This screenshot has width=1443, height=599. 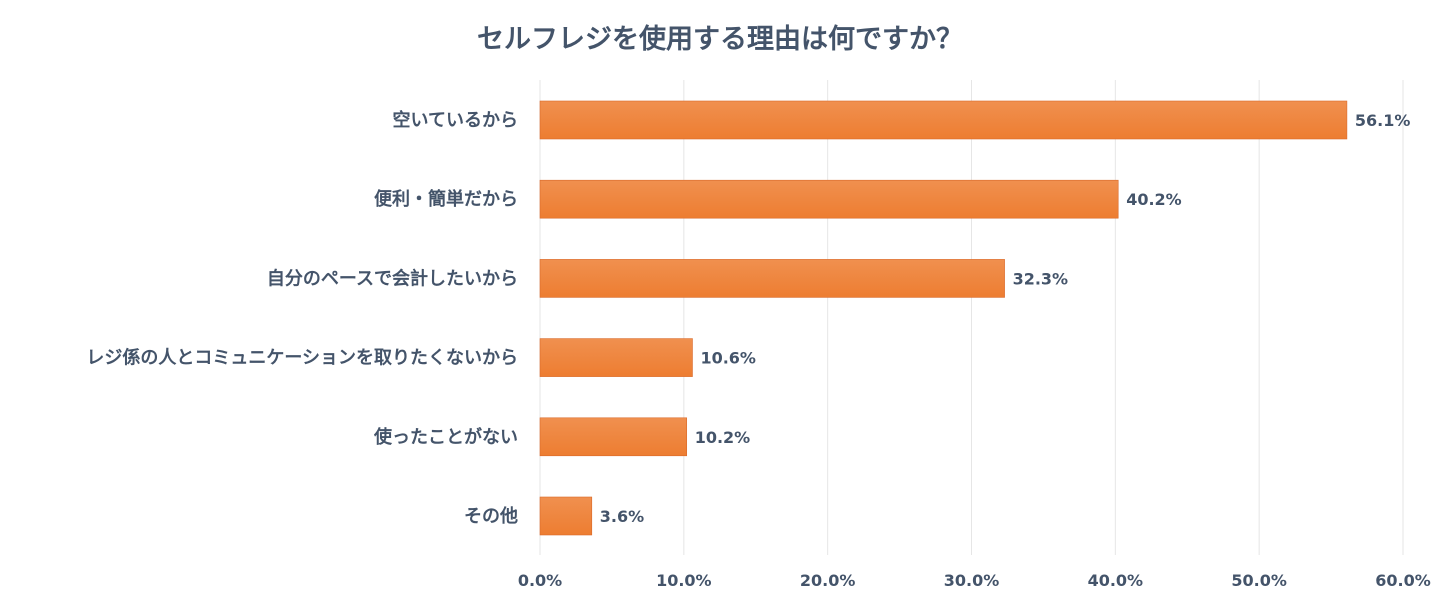 What do you see at coordinates (720, 39) in the screenshot?
I see `chart-title: セルフレジを使用する理由は何ですか？` at bounding box center [720, 39].